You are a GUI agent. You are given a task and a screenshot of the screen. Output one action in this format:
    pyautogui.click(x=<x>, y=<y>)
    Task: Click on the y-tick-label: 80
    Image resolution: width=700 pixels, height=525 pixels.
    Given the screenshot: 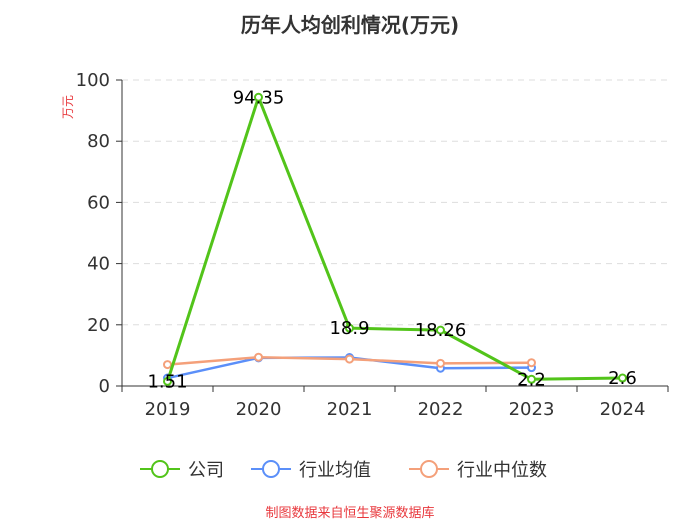 What is the action you would take?
    pyautogui.click(x=98, y=141)
    